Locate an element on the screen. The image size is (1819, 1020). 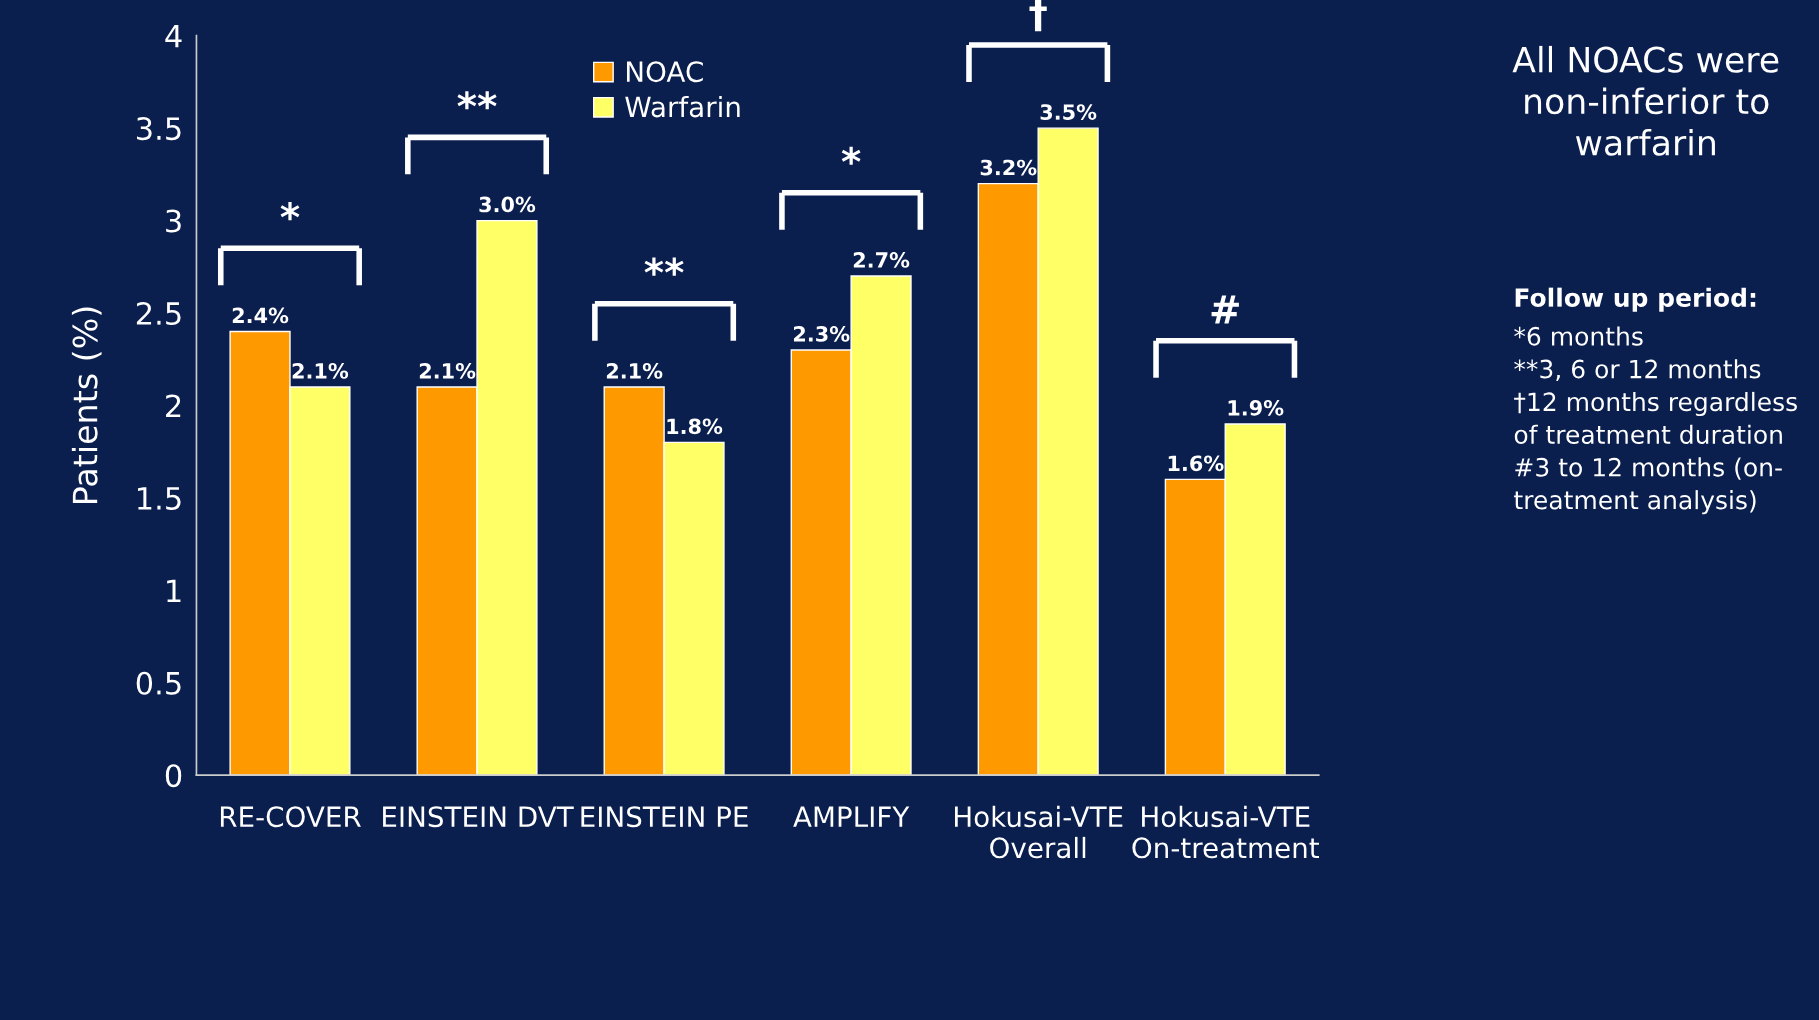
data-label: 1.8% is located at coordinates (695, 426).